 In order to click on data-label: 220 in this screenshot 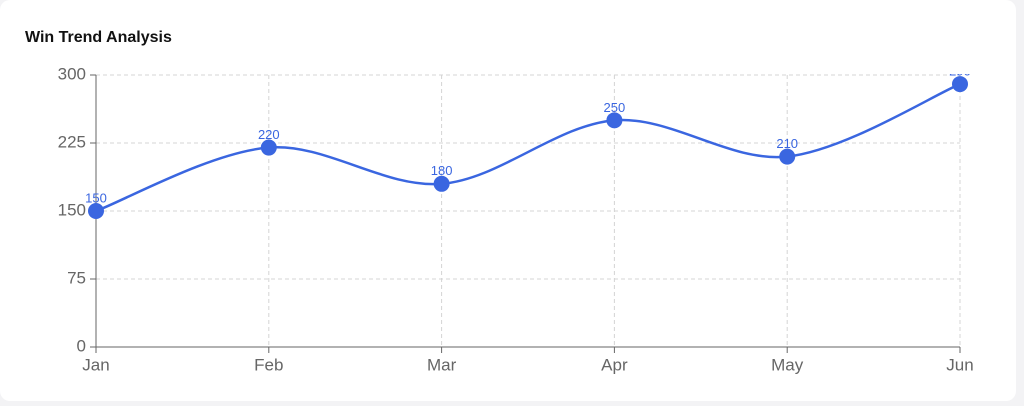, I will do `click(269, 134)`.